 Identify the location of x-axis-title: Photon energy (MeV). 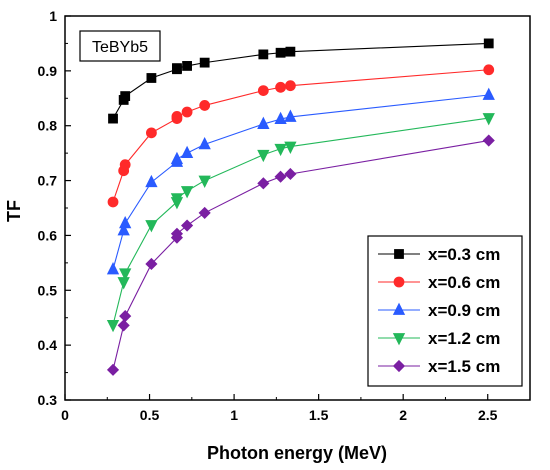
(297, 453).